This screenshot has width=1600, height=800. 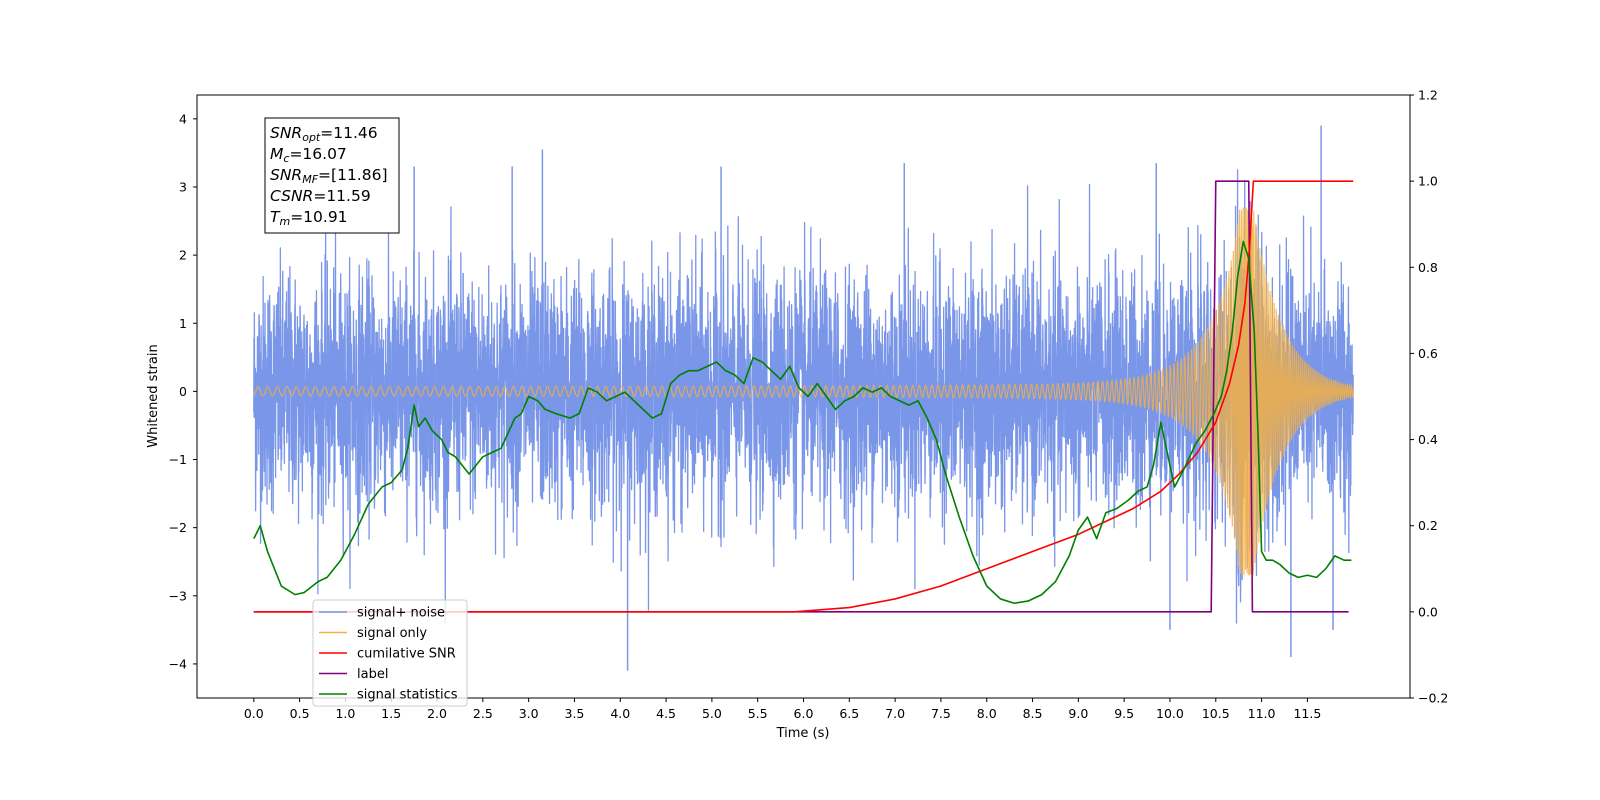 I want to click on x-tick-label: 6.0, so click(x=804, y=713).